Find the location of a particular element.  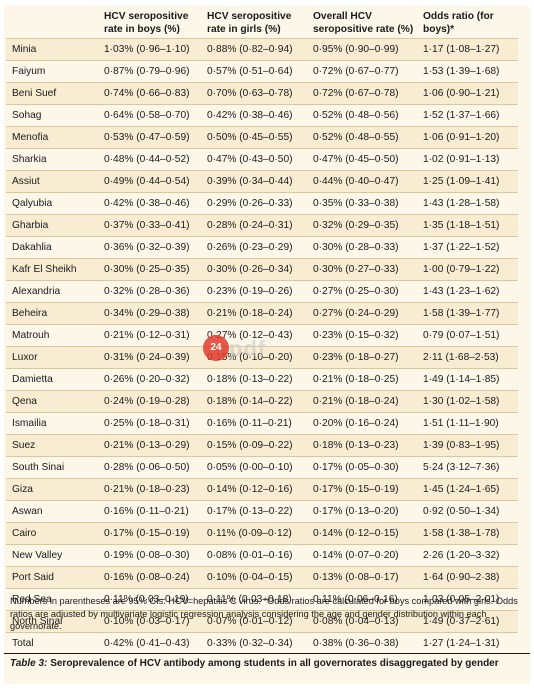

header-boys-rate: HCV seropositive rate in boys (%) is located at coordinates (146, 23).